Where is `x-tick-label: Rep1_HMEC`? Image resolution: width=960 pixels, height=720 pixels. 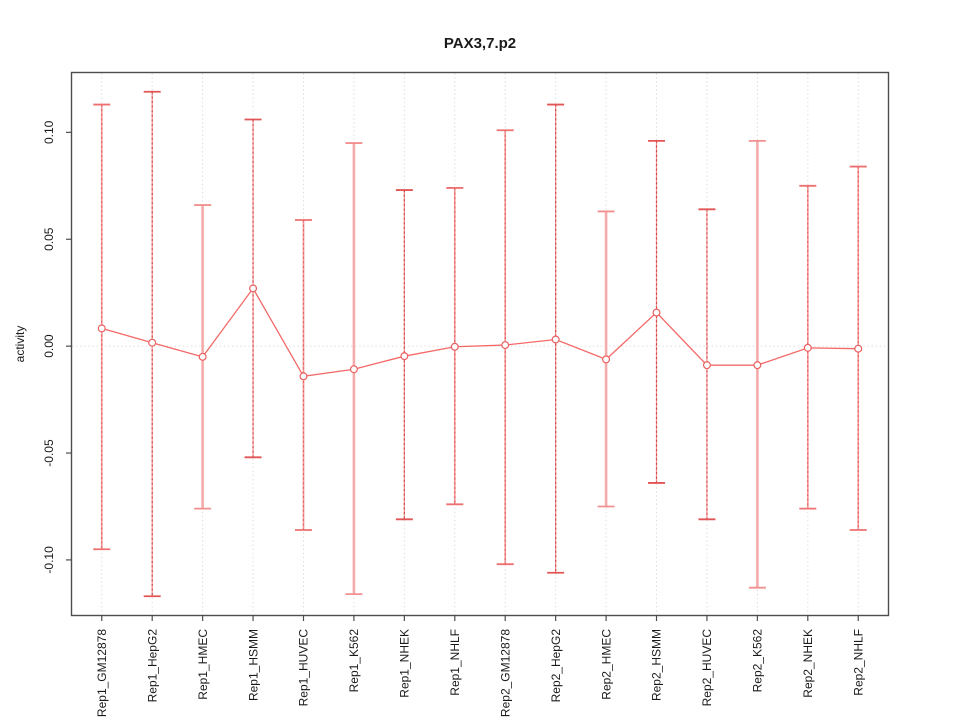 x-tick-label: Rep1_HMEC is located at coordinates (203, 664).